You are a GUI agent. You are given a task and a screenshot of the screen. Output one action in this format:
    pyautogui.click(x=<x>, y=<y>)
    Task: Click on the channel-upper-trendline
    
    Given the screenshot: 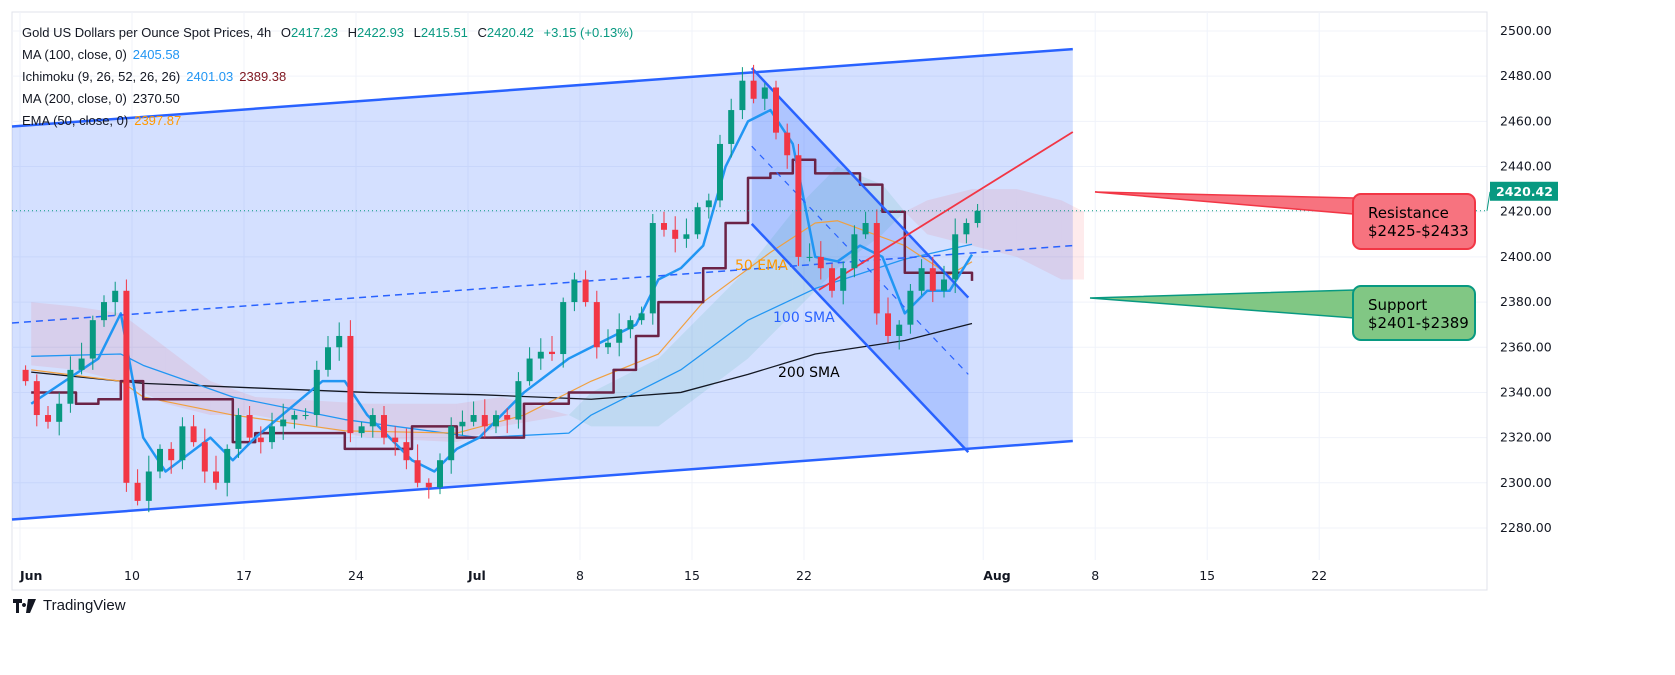 What is the action you would take?
    pyautogui.click(x=542, y=87)
    